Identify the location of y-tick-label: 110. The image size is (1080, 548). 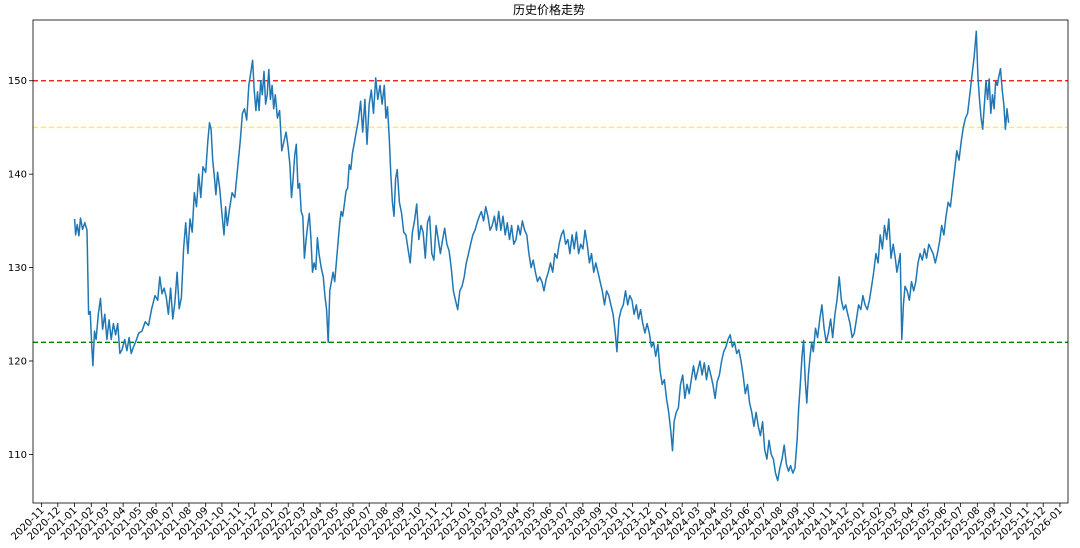
(17, 455).